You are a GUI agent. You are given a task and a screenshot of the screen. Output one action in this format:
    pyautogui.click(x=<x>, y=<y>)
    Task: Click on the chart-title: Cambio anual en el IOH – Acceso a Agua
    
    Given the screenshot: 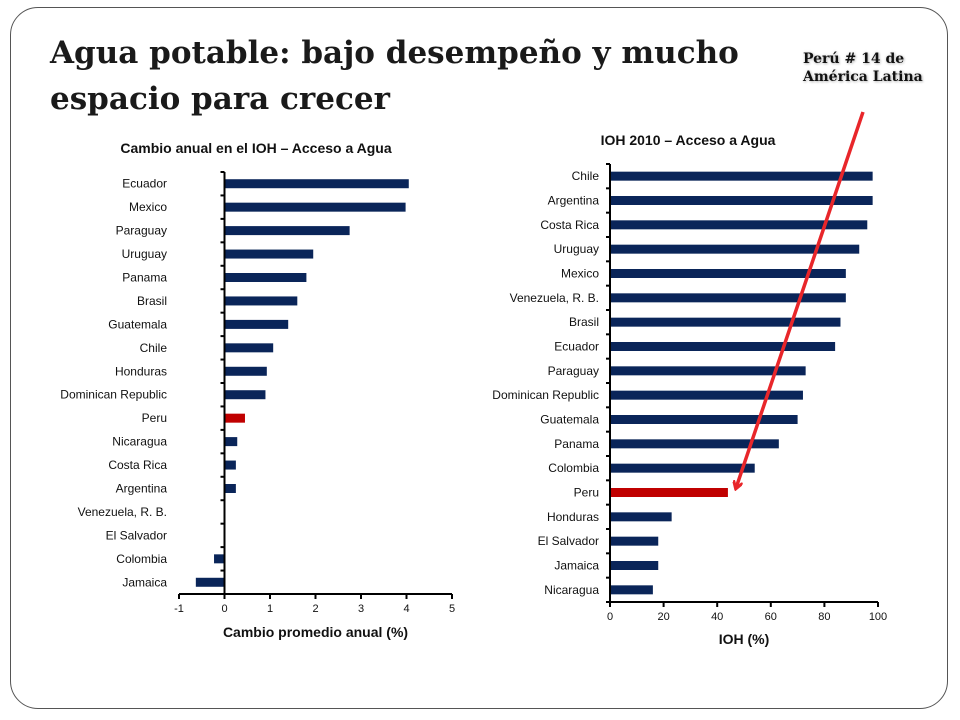 What is the action you would take?
    pyautogui.click(x=255, y=148)
    